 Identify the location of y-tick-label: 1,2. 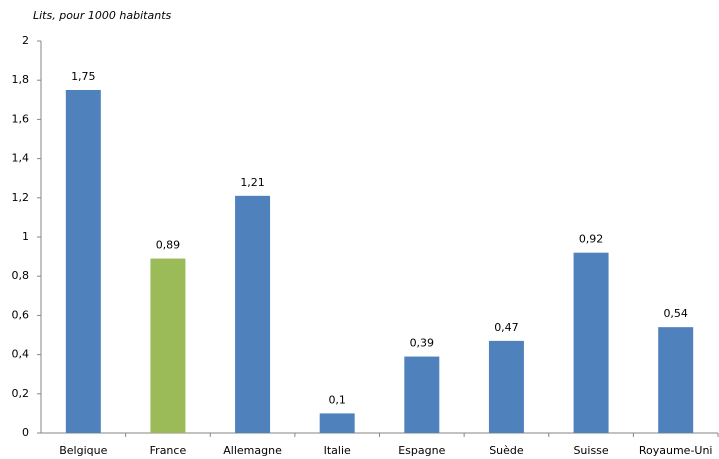
(21, 197).